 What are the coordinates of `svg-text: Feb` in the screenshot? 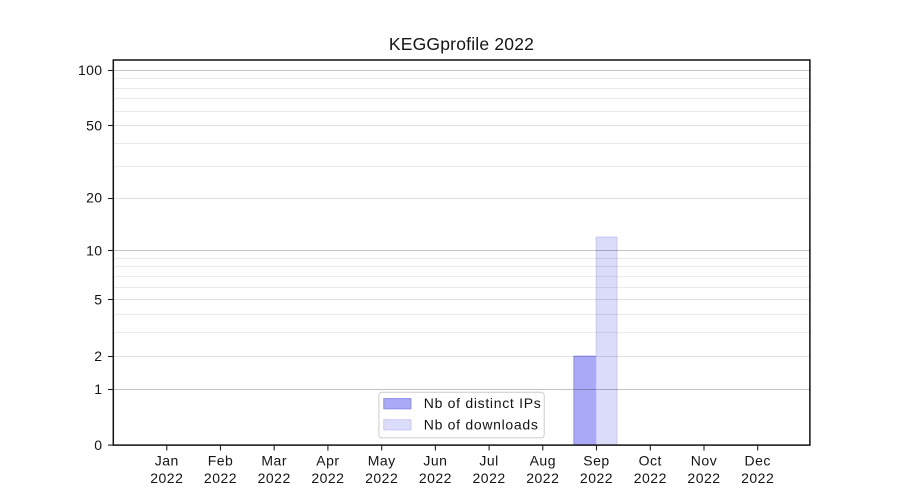 It's located at (221, 461).